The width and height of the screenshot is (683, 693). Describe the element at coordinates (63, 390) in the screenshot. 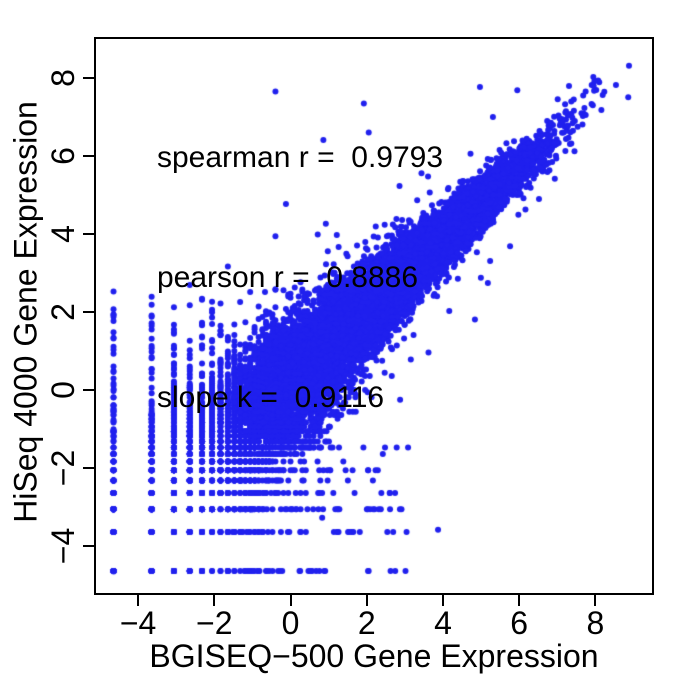

I see `y-tick-label: 0` at that location.